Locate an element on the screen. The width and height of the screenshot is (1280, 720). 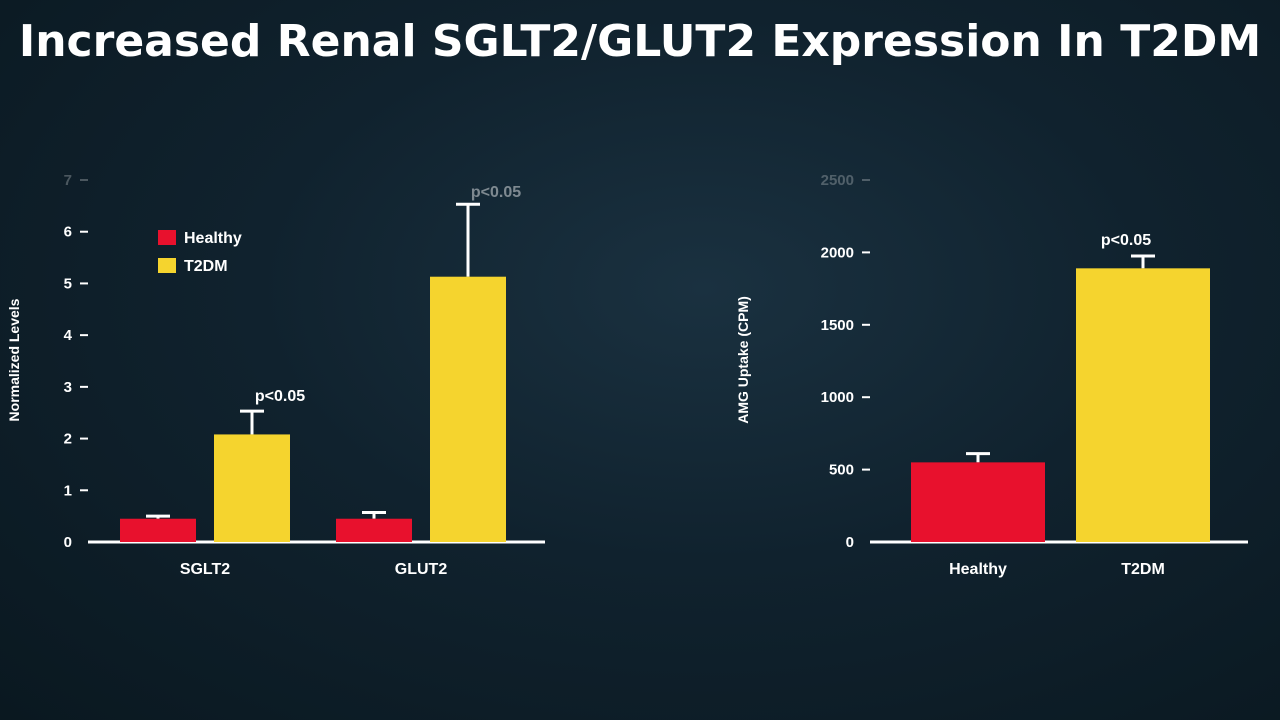
y-tick-label: 1 is located at coordinates (68, 490).